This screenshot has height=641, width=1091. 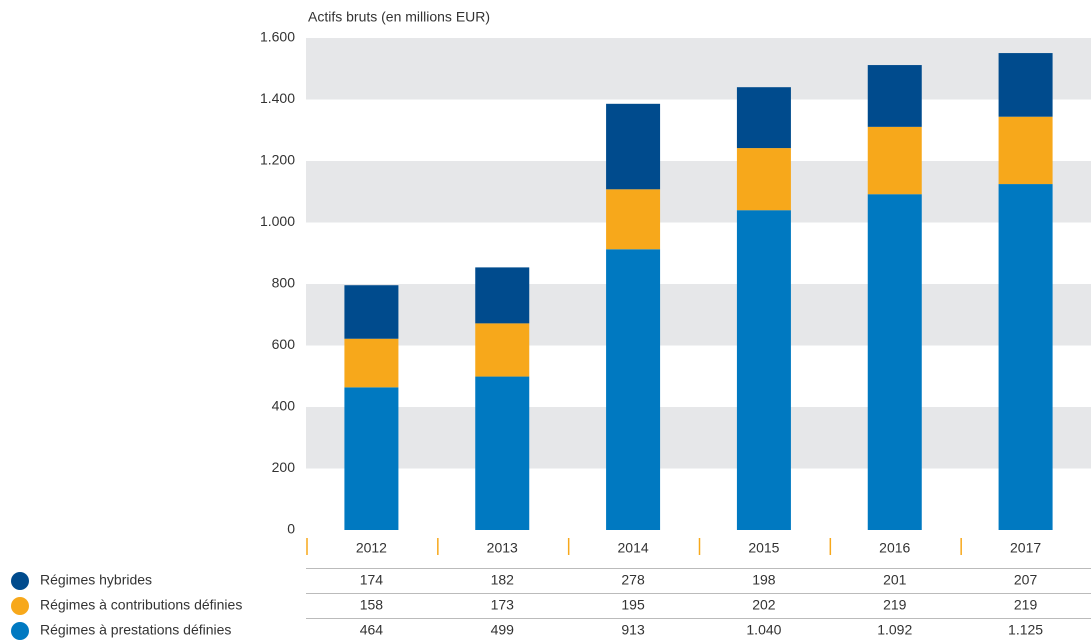 I want to click on x-tick-label: 2014, so click(x=633, y=548).